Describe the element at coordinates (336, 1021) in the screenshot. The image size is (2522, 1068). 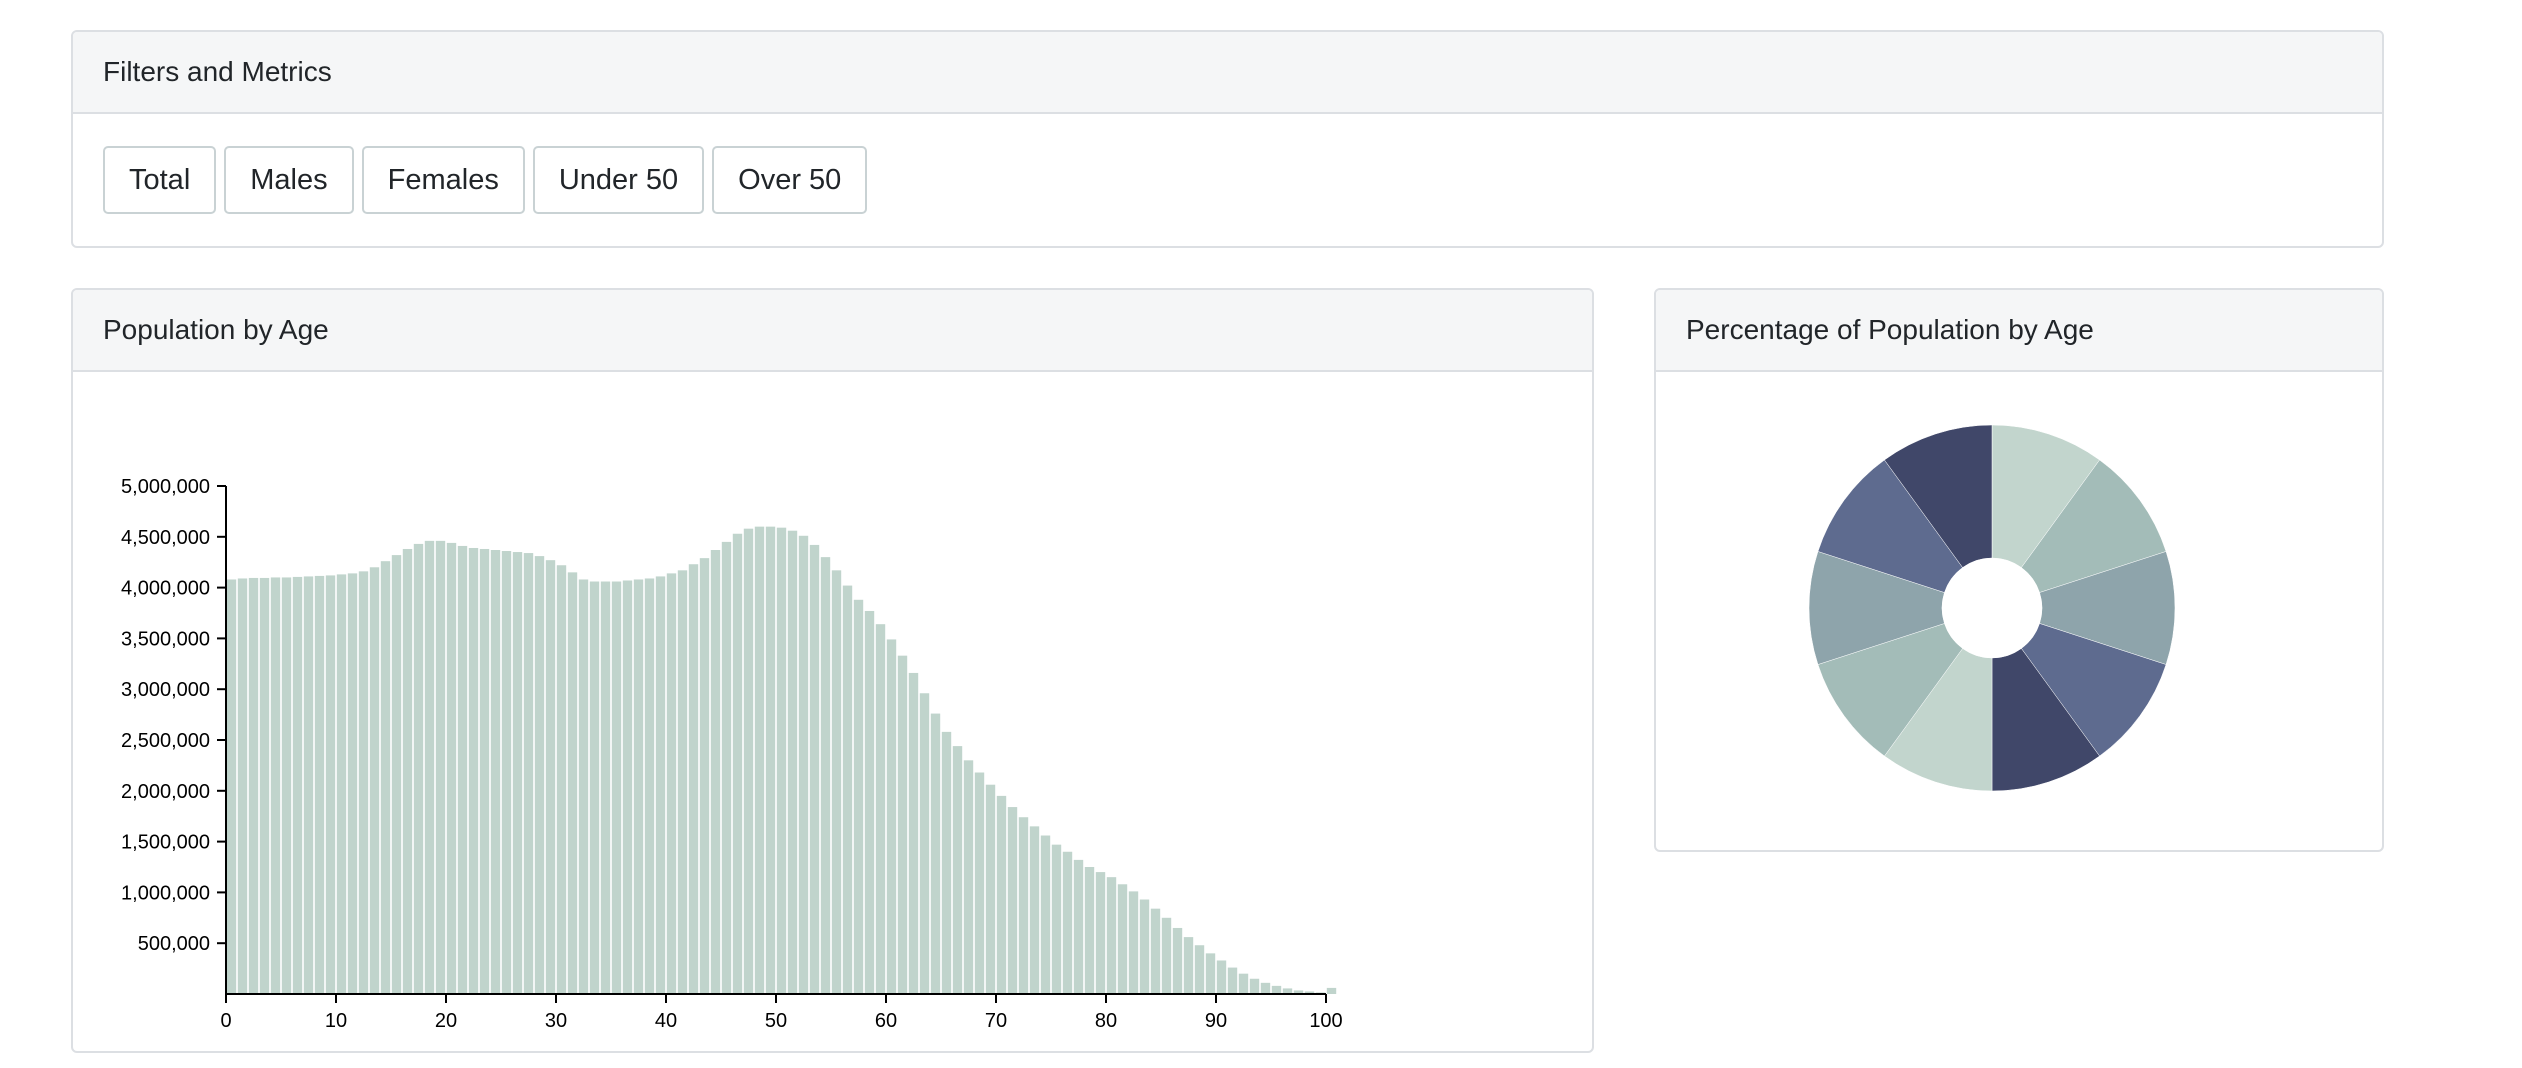
I see `x-tick-label: 10` at that location.